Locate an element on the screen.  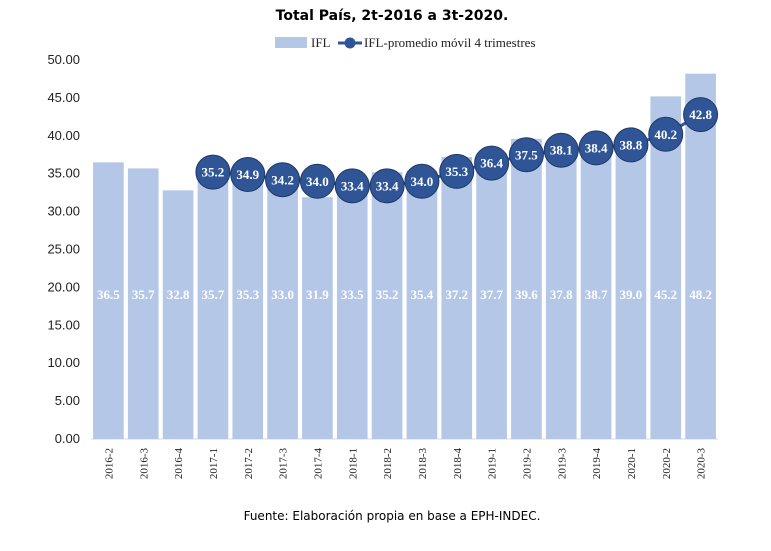
y-tick-label: 40.00 is located at coordinates (63, 135).